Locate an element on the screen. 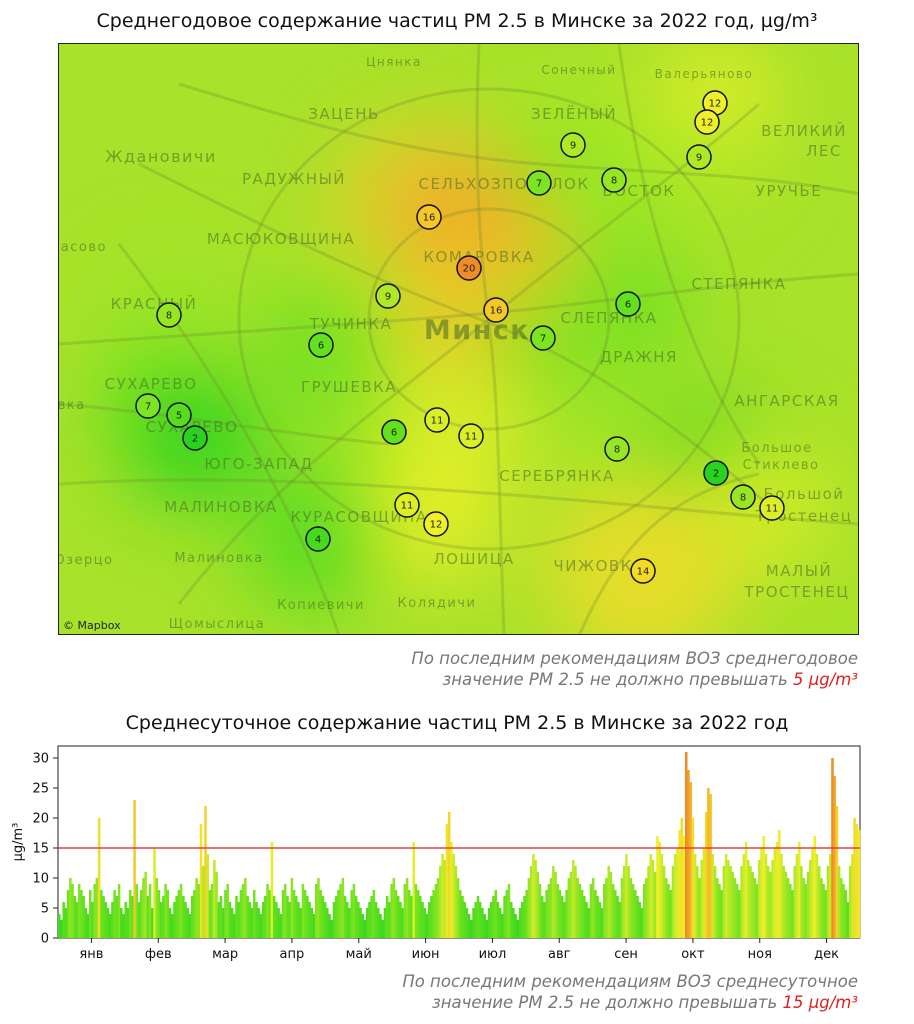 The image size is (914, 1024). x-tick-label: июл is located at coordinates (493, 954).